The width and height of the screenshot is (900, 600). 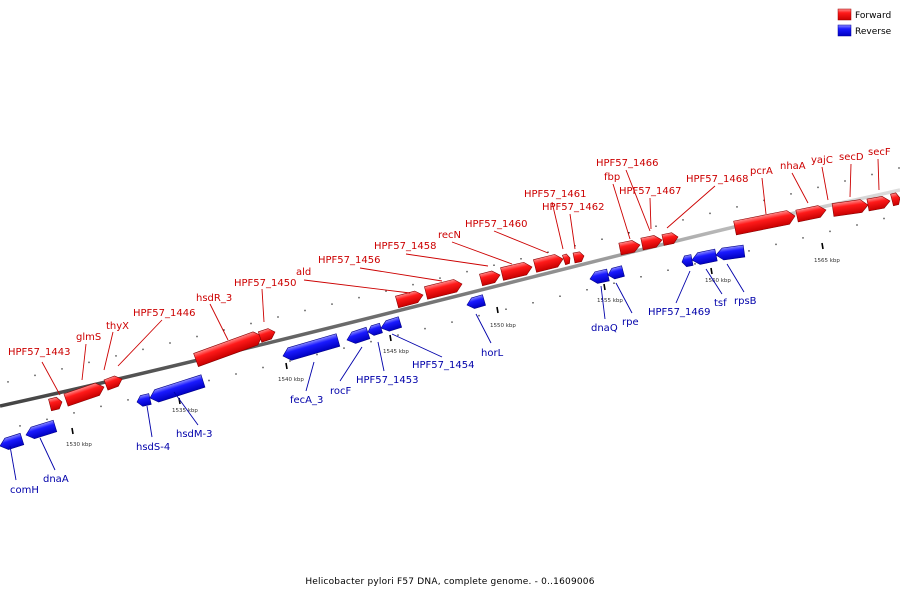 I want to click on tick-label: 1545 kbp, so click(x=396, y=352).